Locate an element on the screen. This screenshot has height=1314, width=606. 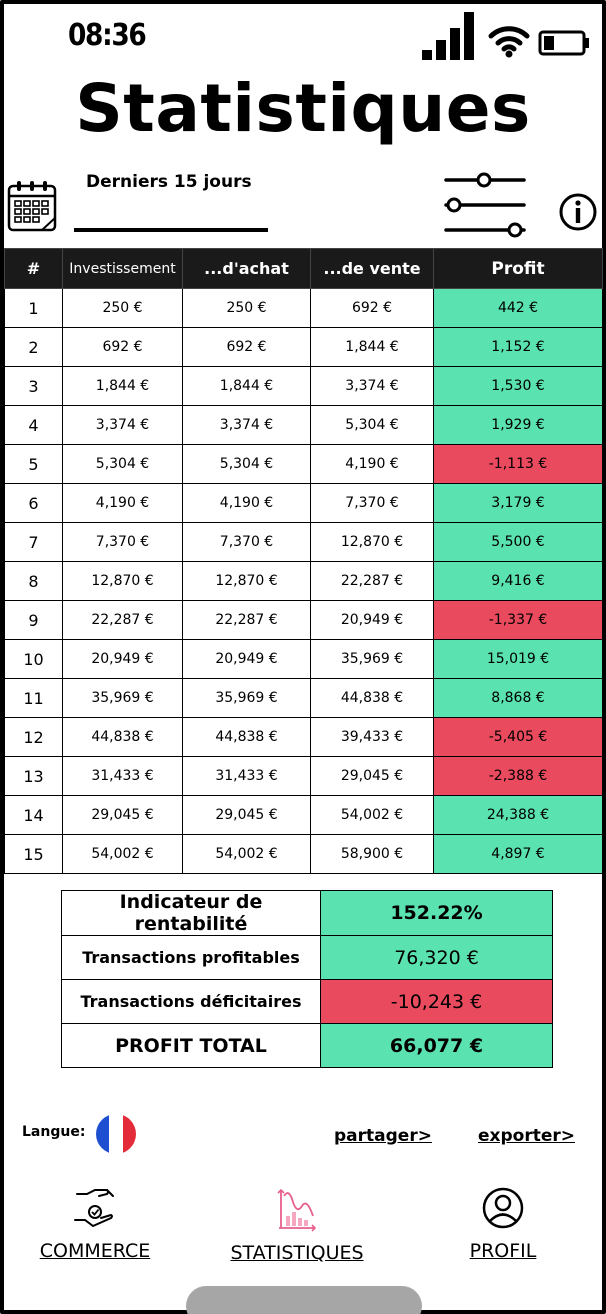
row-index-cell: 2 is located at coordinates (33, 347).